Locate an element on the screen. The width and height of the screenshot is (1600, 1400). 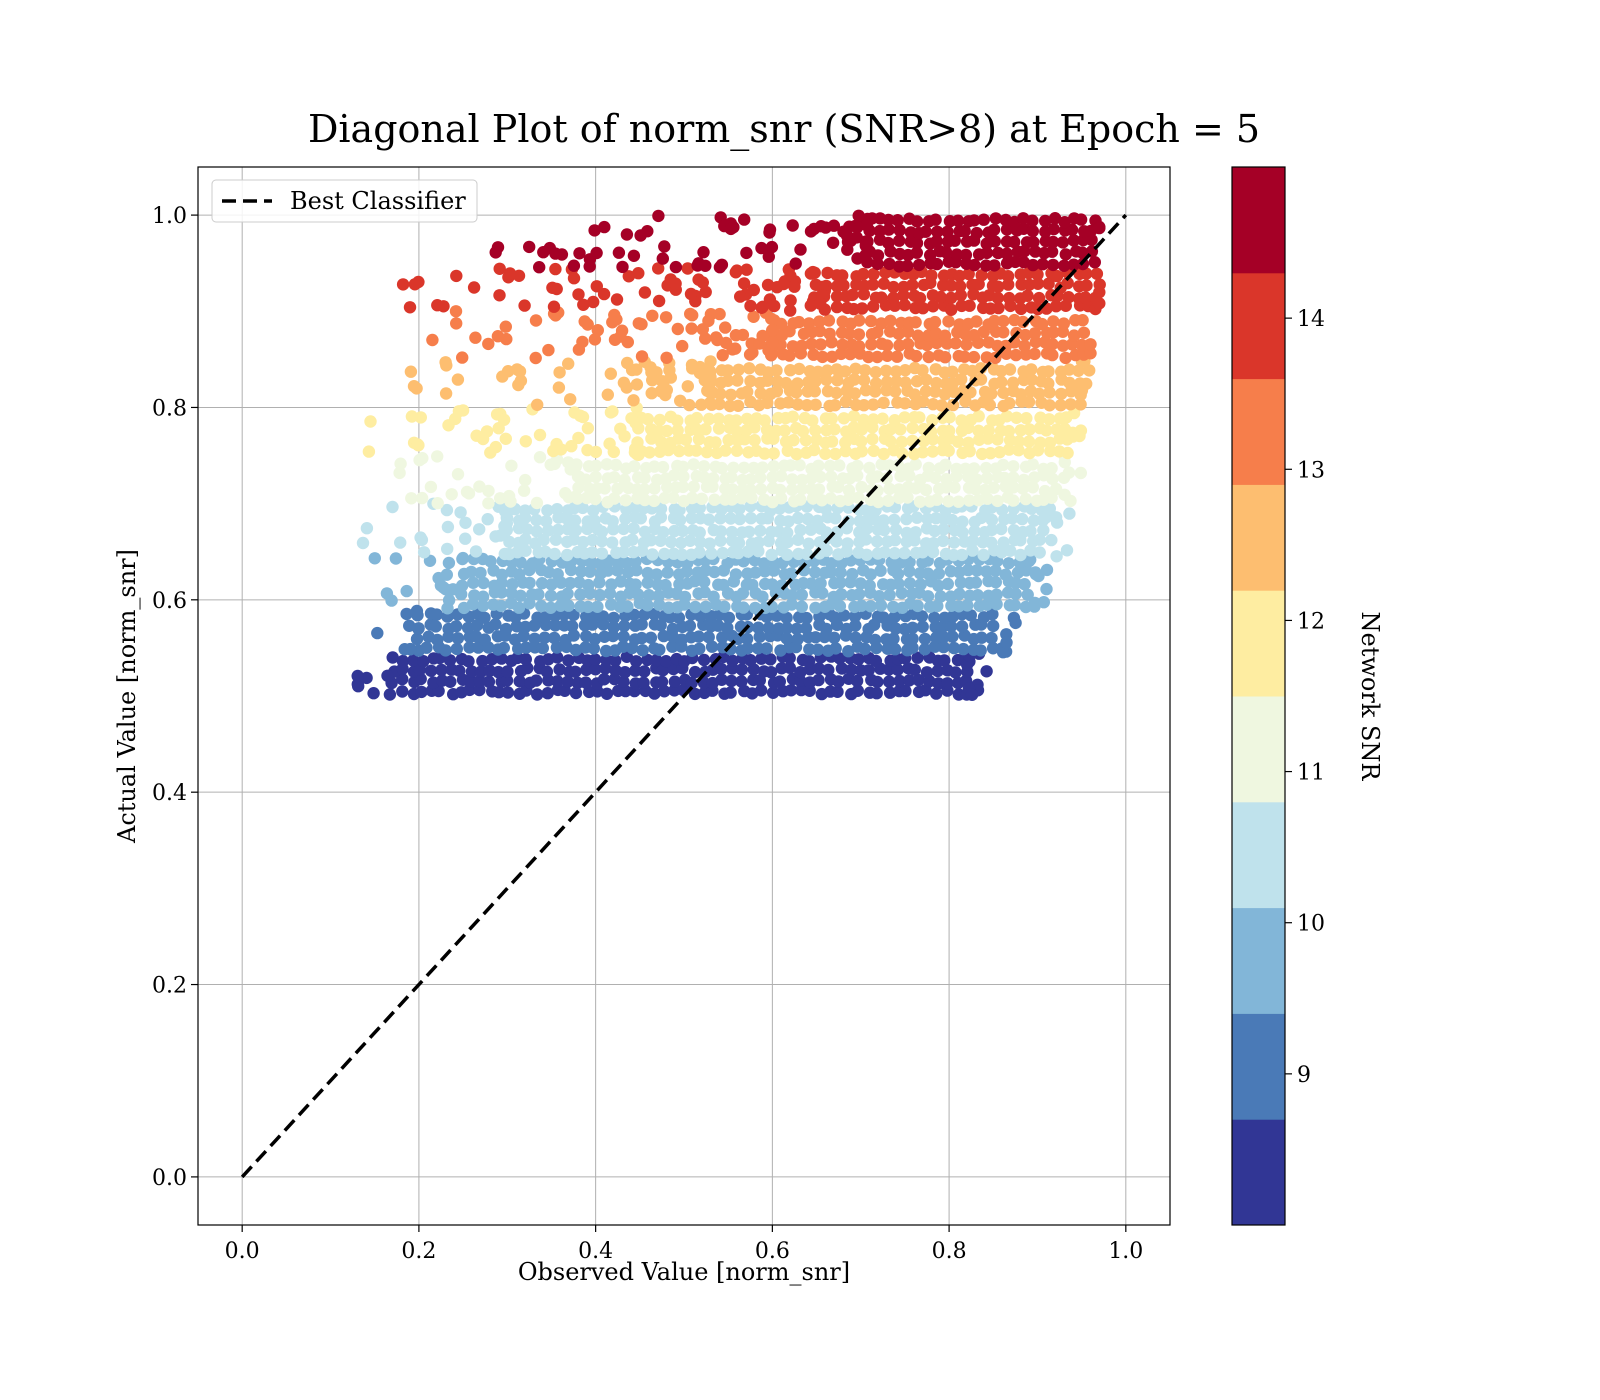
colorbar-tick-label: 9 is located at coordinates (1304, 1075).